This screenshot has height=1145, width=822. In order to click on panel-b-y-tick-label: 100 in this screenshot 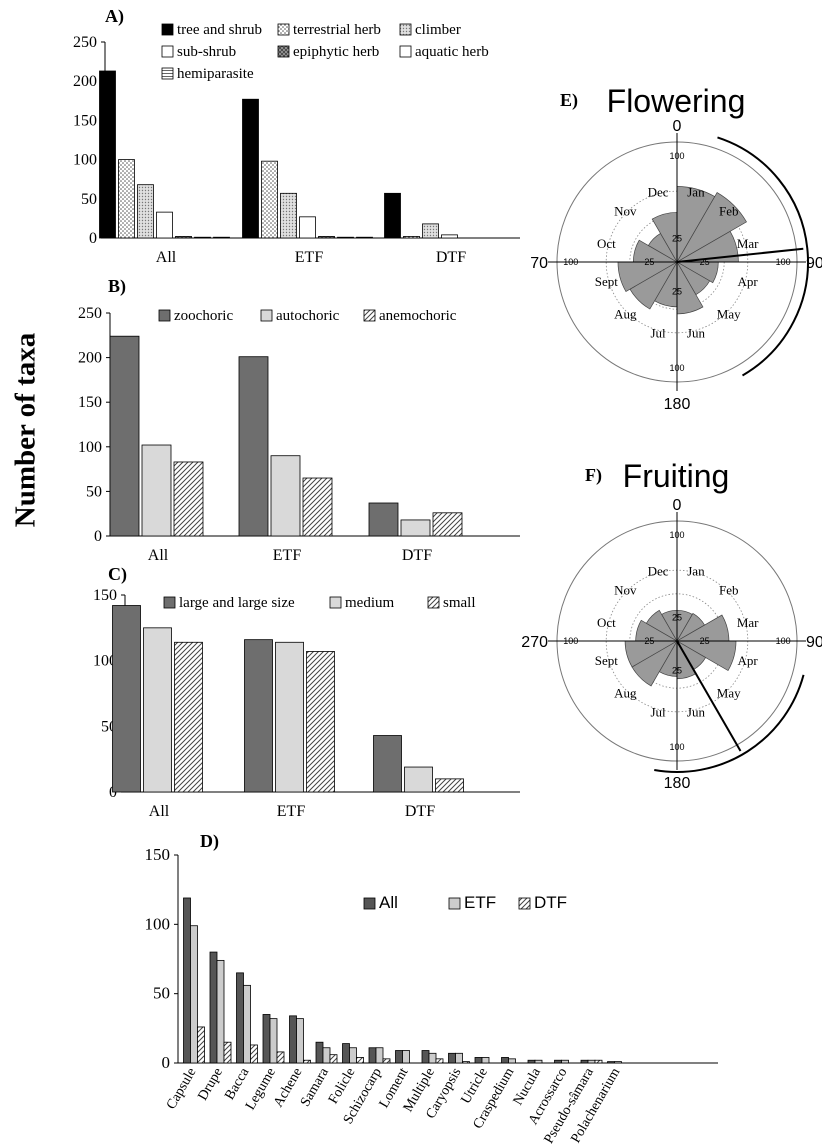, I will do `click(90, 447)`.